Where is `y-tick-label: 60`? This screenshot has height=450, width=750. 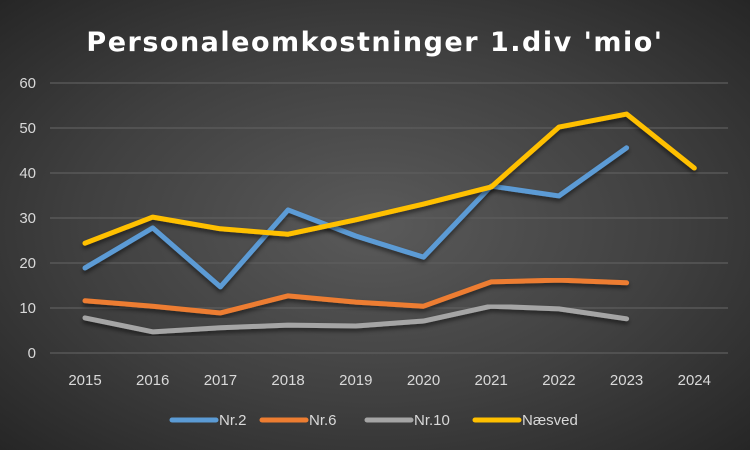 y-tick-label: 60 is located at coordinates (27, 83).